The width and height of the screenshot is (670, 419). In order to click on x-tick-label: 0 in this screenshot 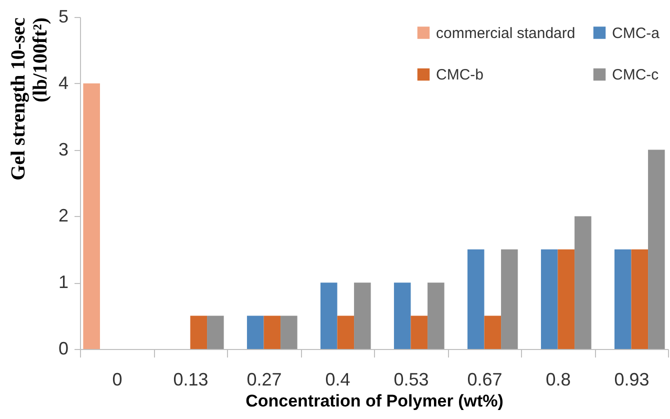, I will do `click(117, 380)`.